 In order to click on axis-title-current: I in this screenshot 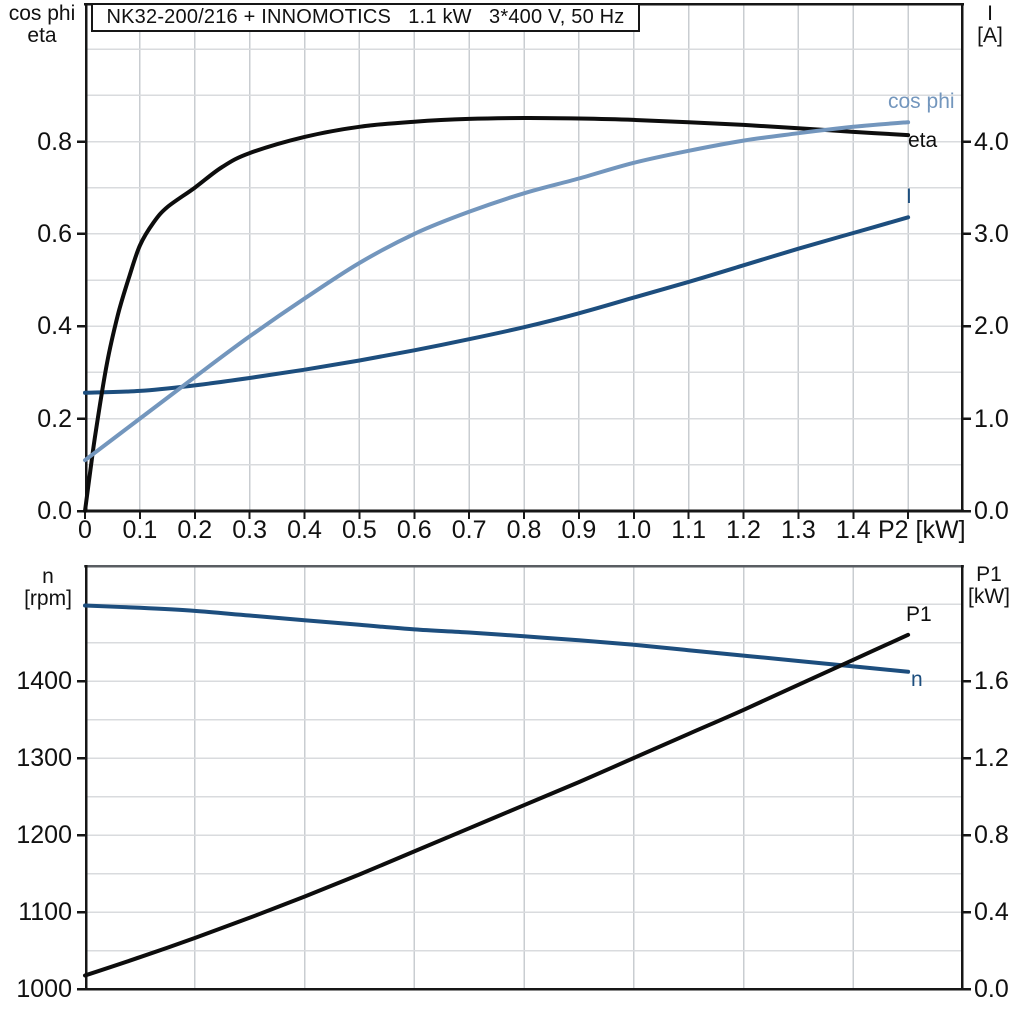, I will do `click(990, 13)`.